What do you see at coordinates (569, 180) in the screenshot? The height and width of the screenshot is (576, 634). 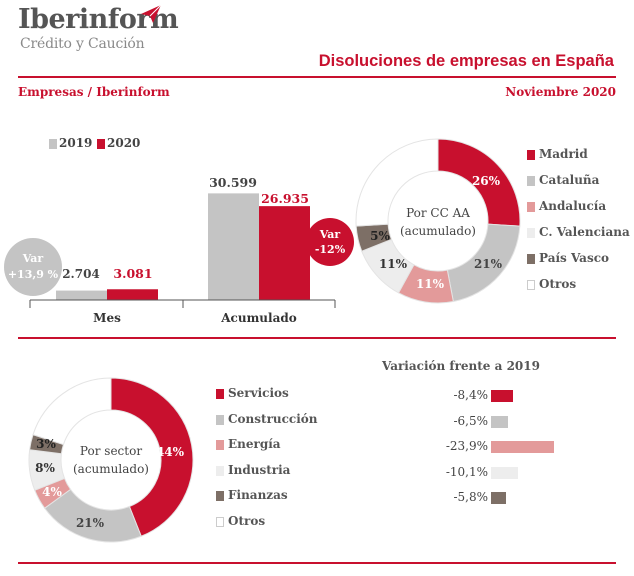 I see `ccaa-legend-label-cataluna: Cataluña` at bounding box center [569, 180].